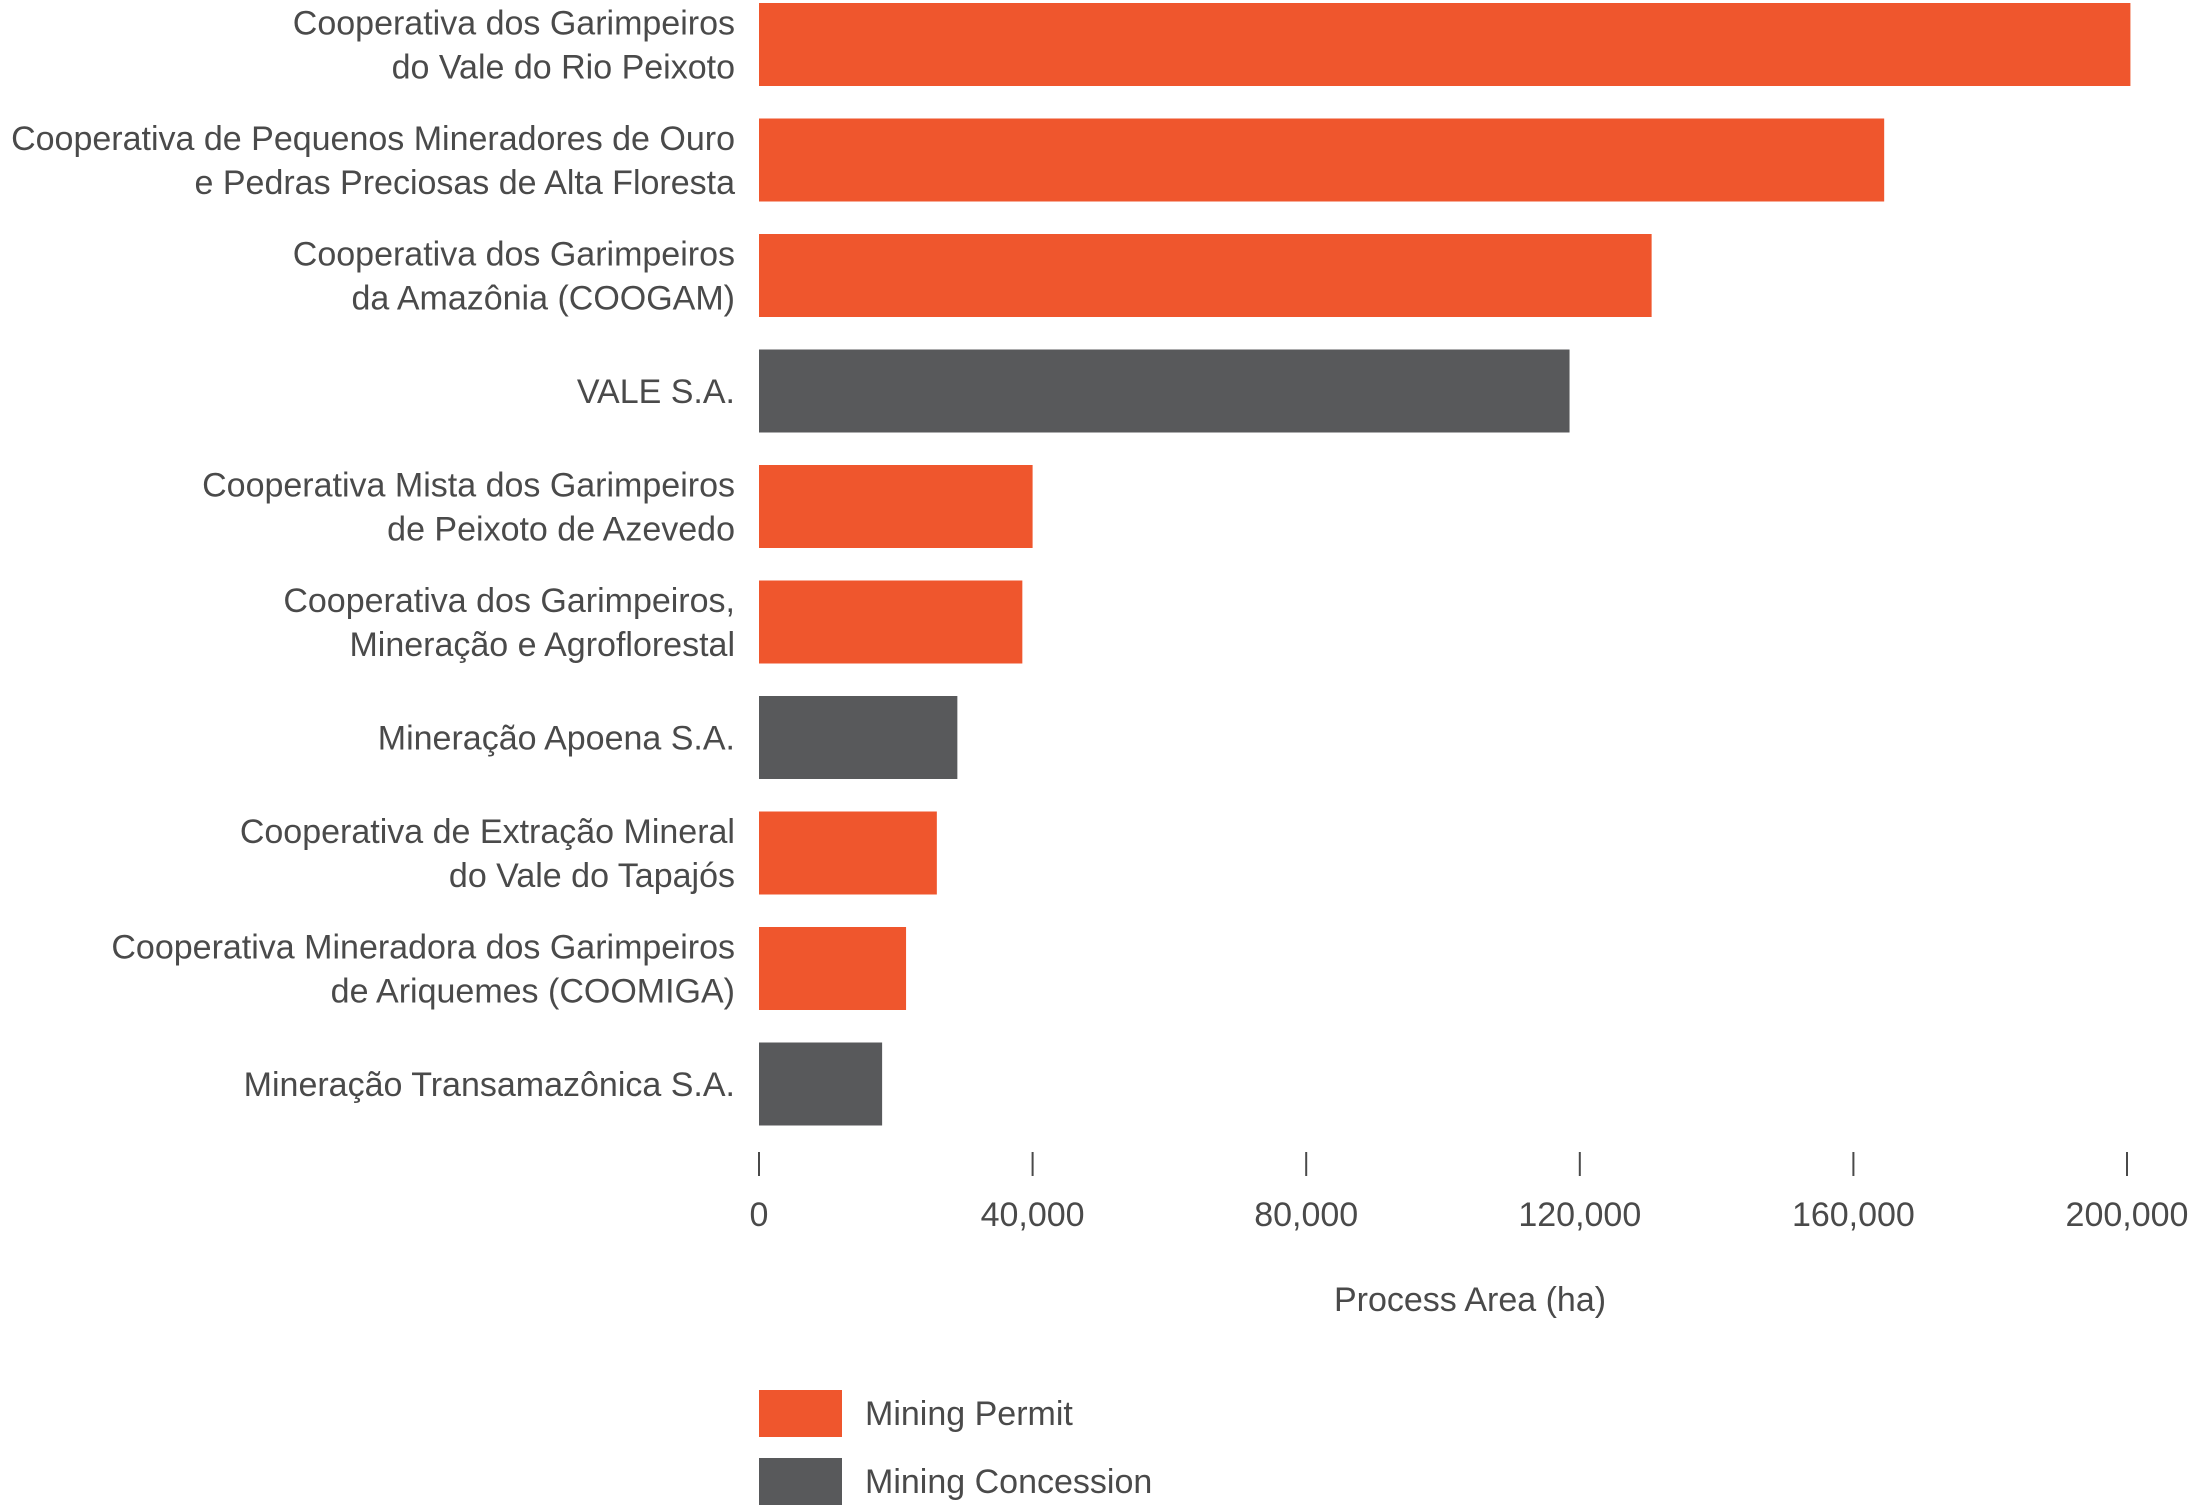 The width and height of the screenshot is (2197, 1507). I want to click on x-tick-label: 200,000, so click(2127, 1215).